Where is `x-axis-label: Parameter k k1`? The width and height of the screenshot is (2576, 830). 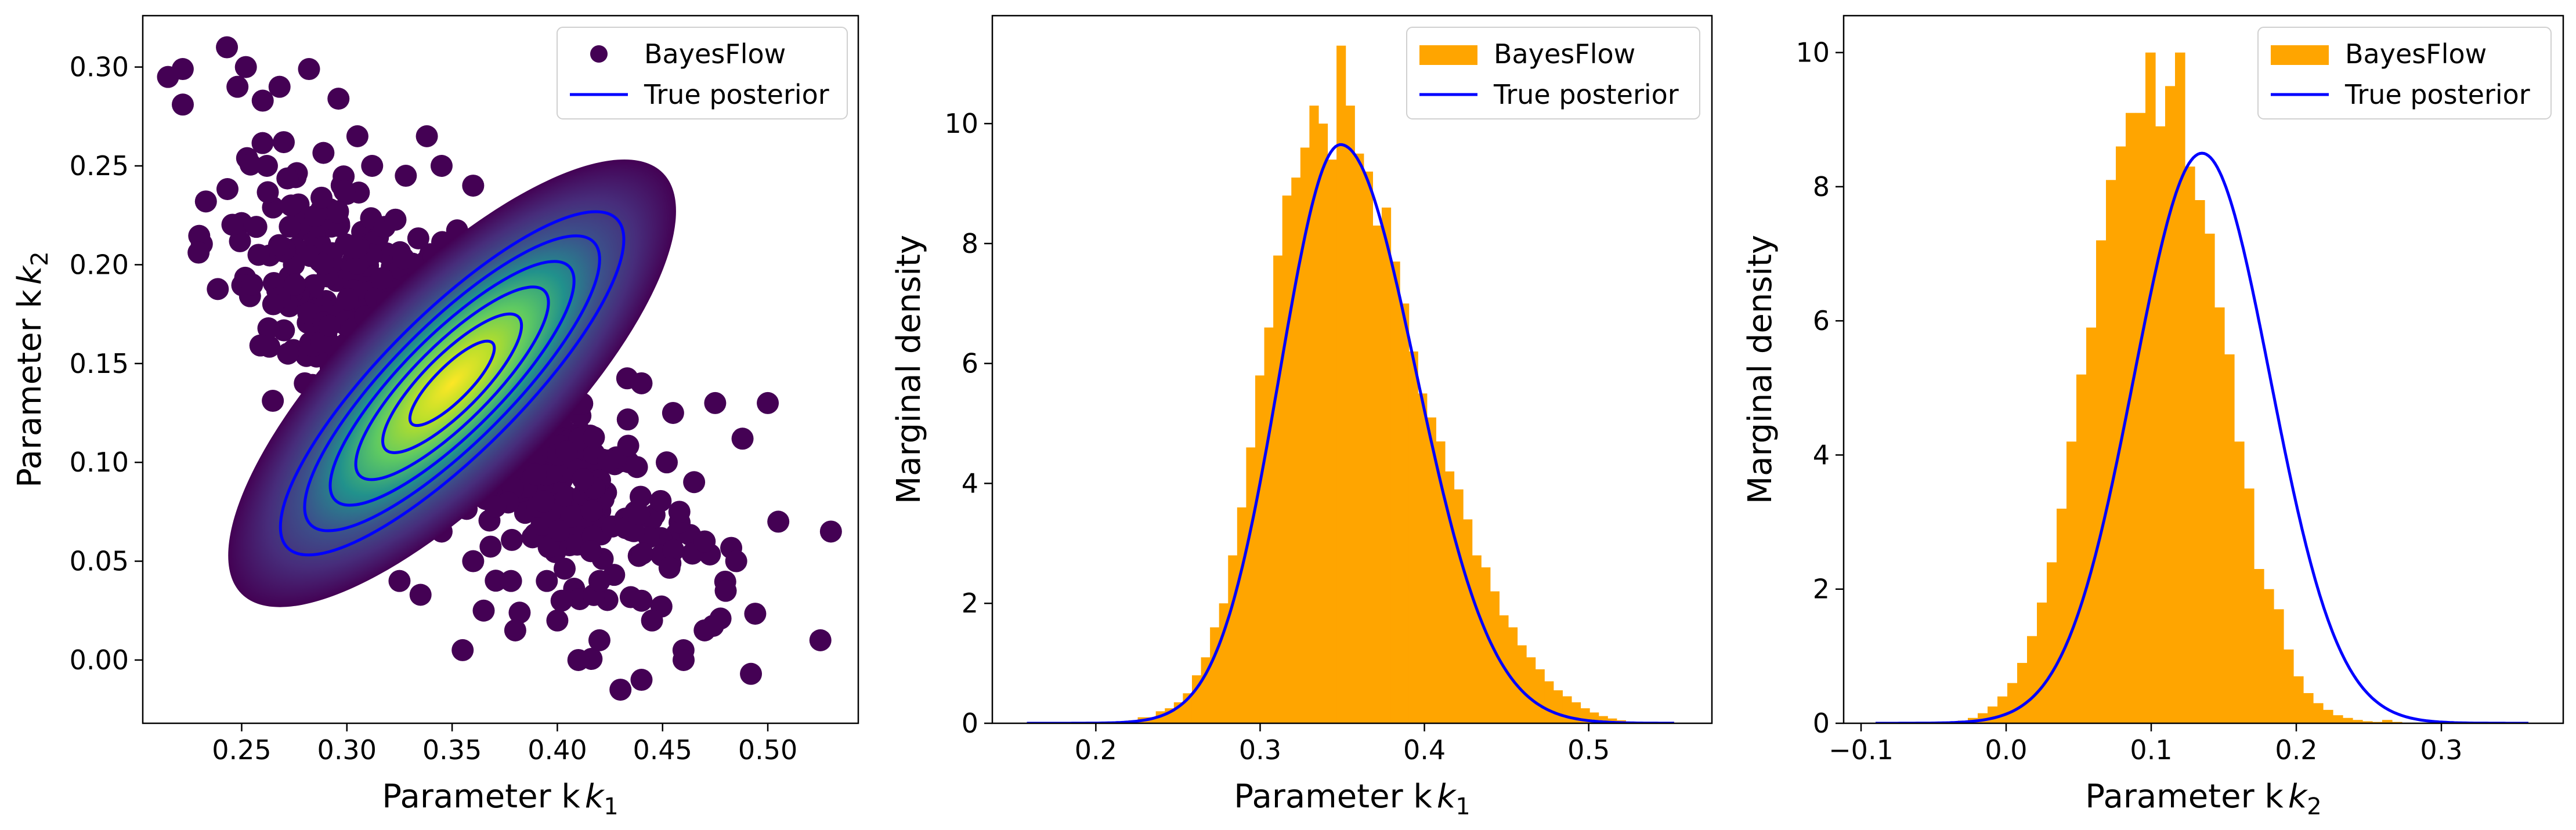 x-axis-label: Parameter k k1 is located at coordinates (1352, 799).